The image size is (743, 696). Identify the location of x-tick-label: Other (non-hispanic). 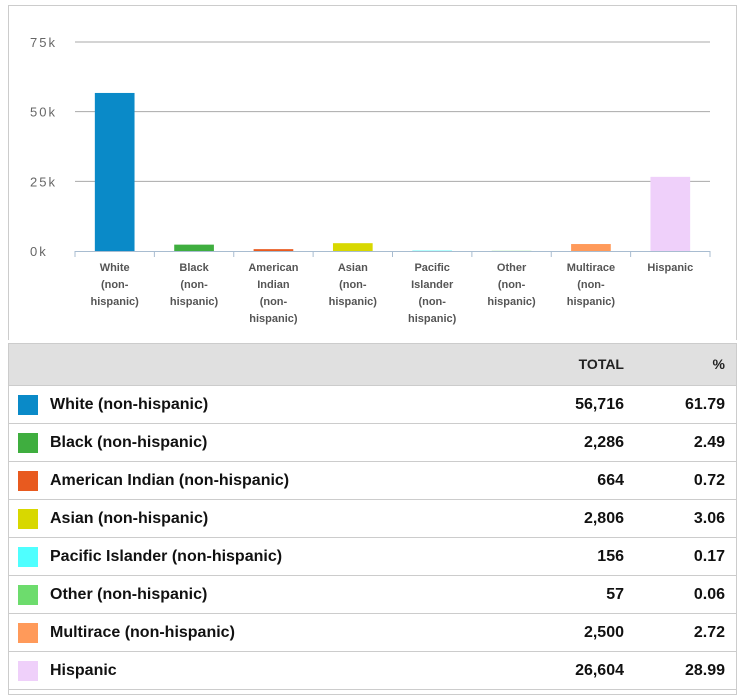
(511, 285).